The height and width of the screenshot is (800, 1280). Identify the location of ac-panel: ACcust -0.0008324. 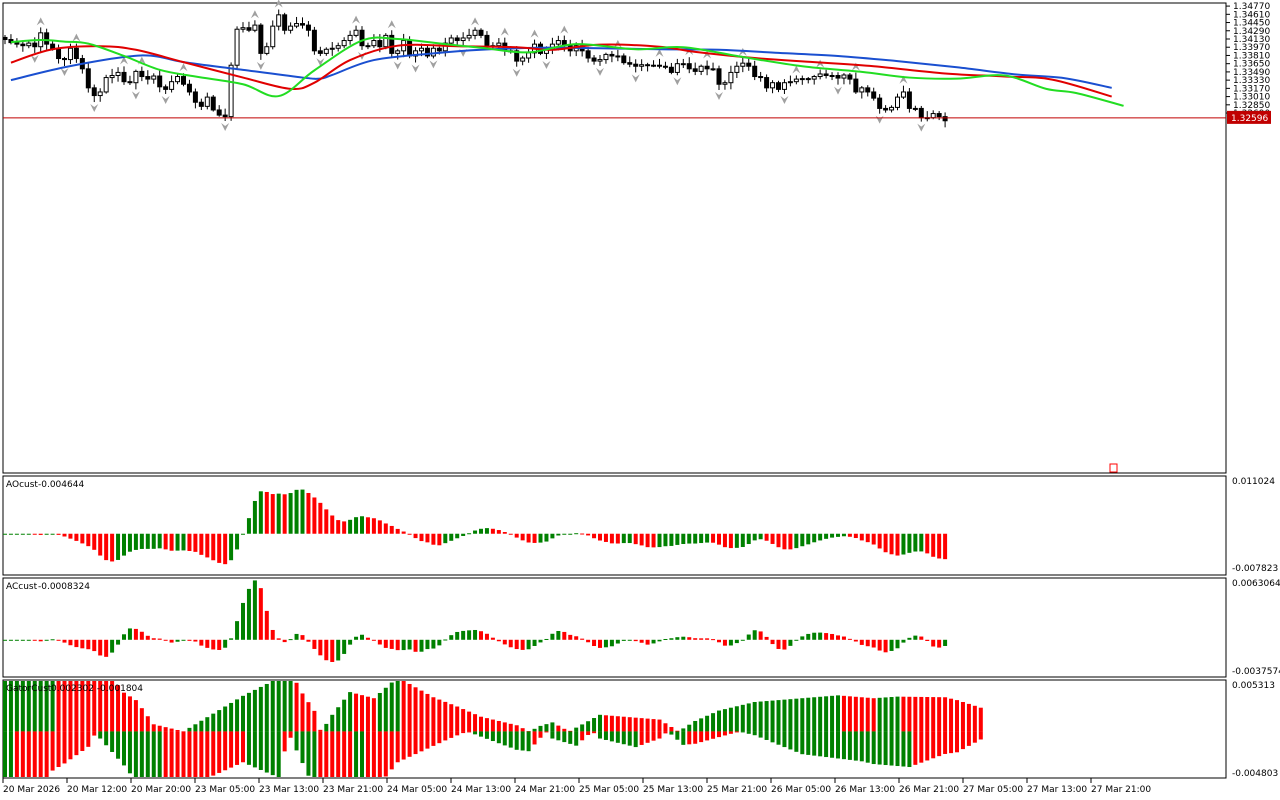
(614, 627).